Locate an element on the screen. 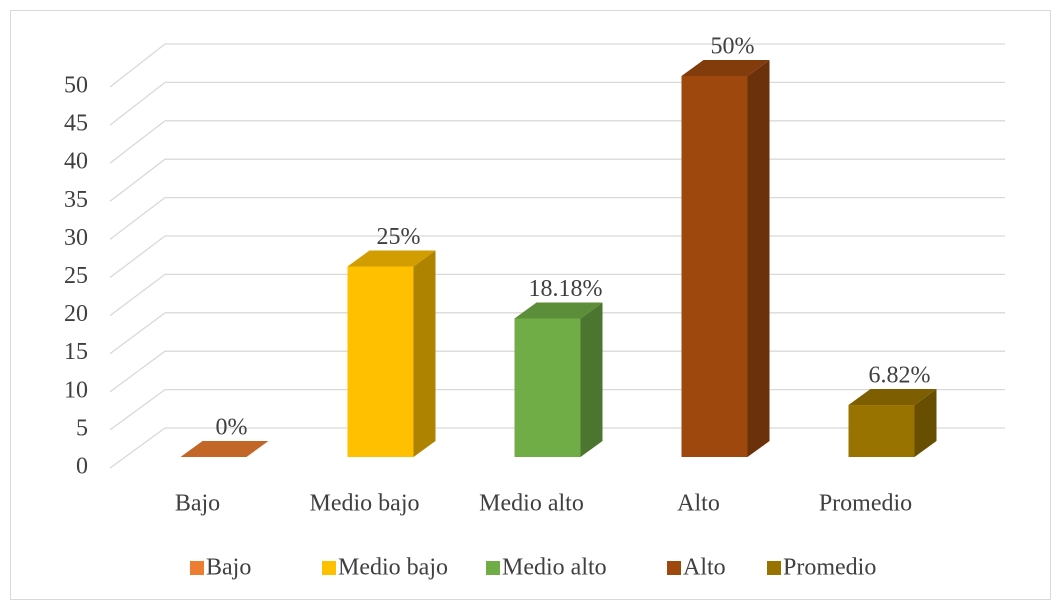 The height and width of the screenshot is (601, 1060). value-label: 18.18% is located at coordinates (566, 289).